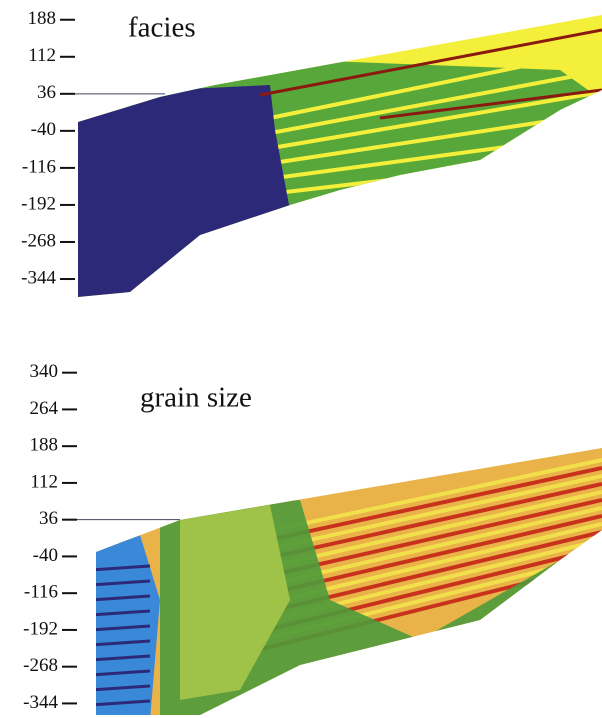 Image resolution: width=602 pixels, height=718 pixels. I want to click on grain-lightgreen, so click(235, 602).